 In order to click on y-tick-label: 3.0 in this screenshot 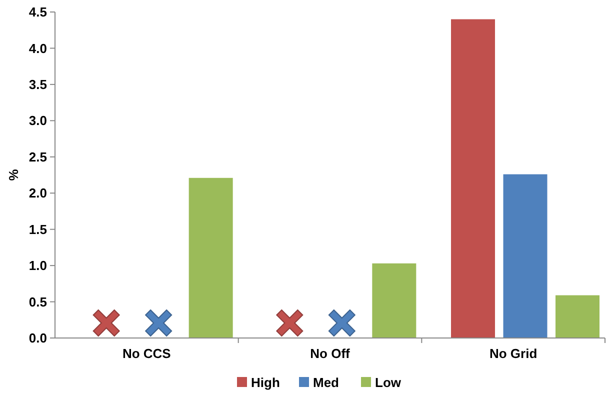, I will do `click(37, 120)`.